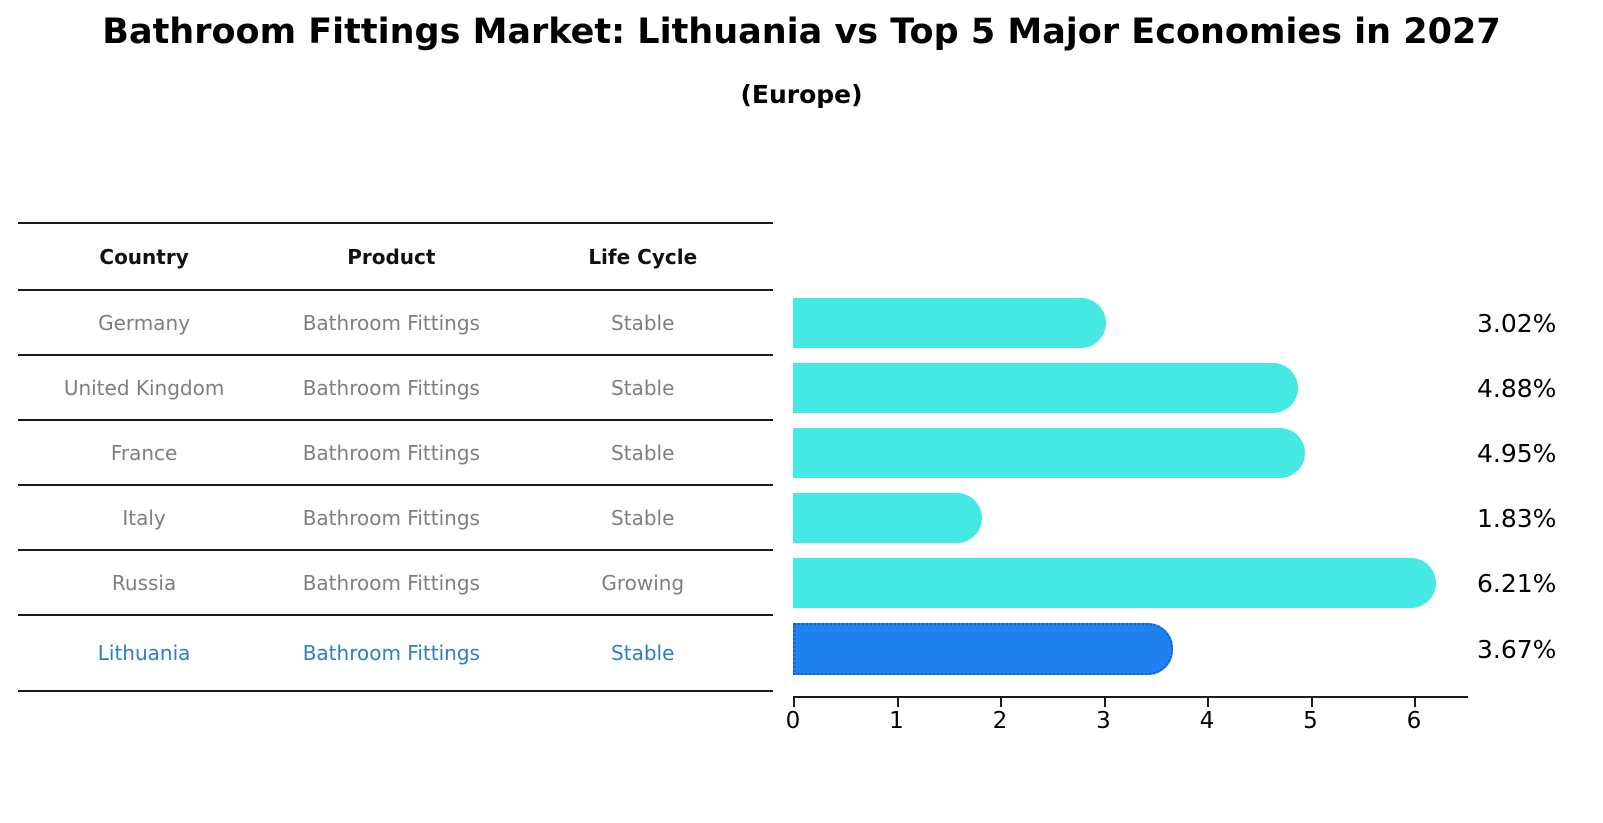 This screenshot has width=1603, height=823. What do you see at coordinates (887, 518) in the screenshot?
I see `bar-italy` at bounding box center [887, 518].